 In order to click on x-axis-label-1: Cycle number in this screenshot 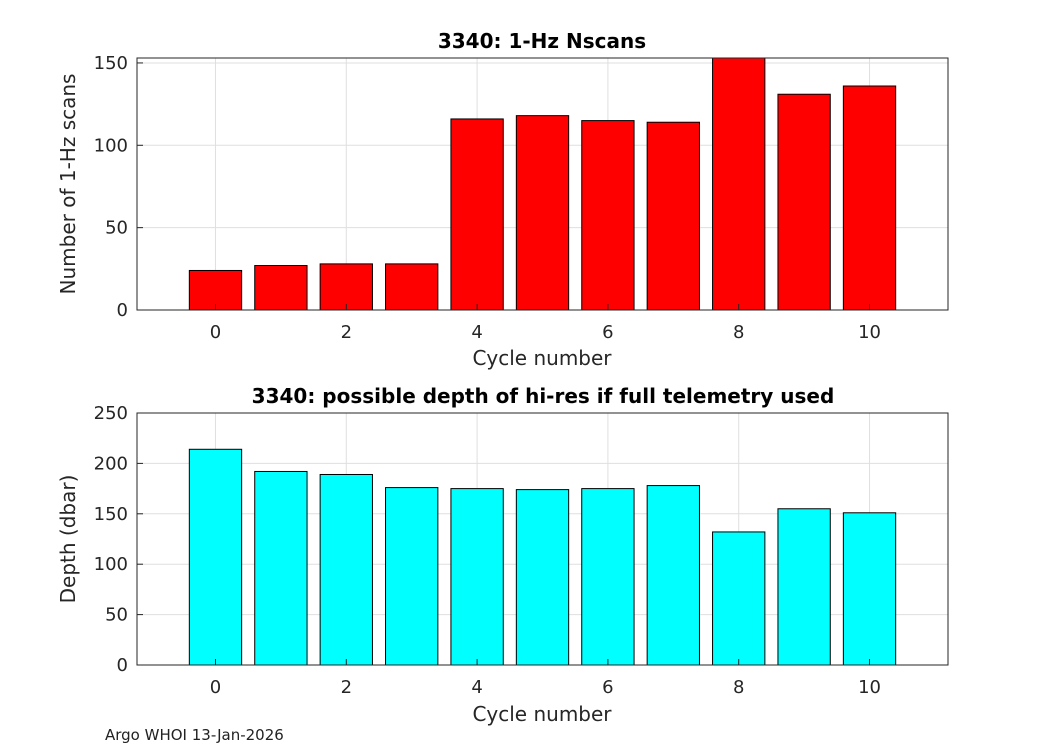, I will do `click(542, 358)`.